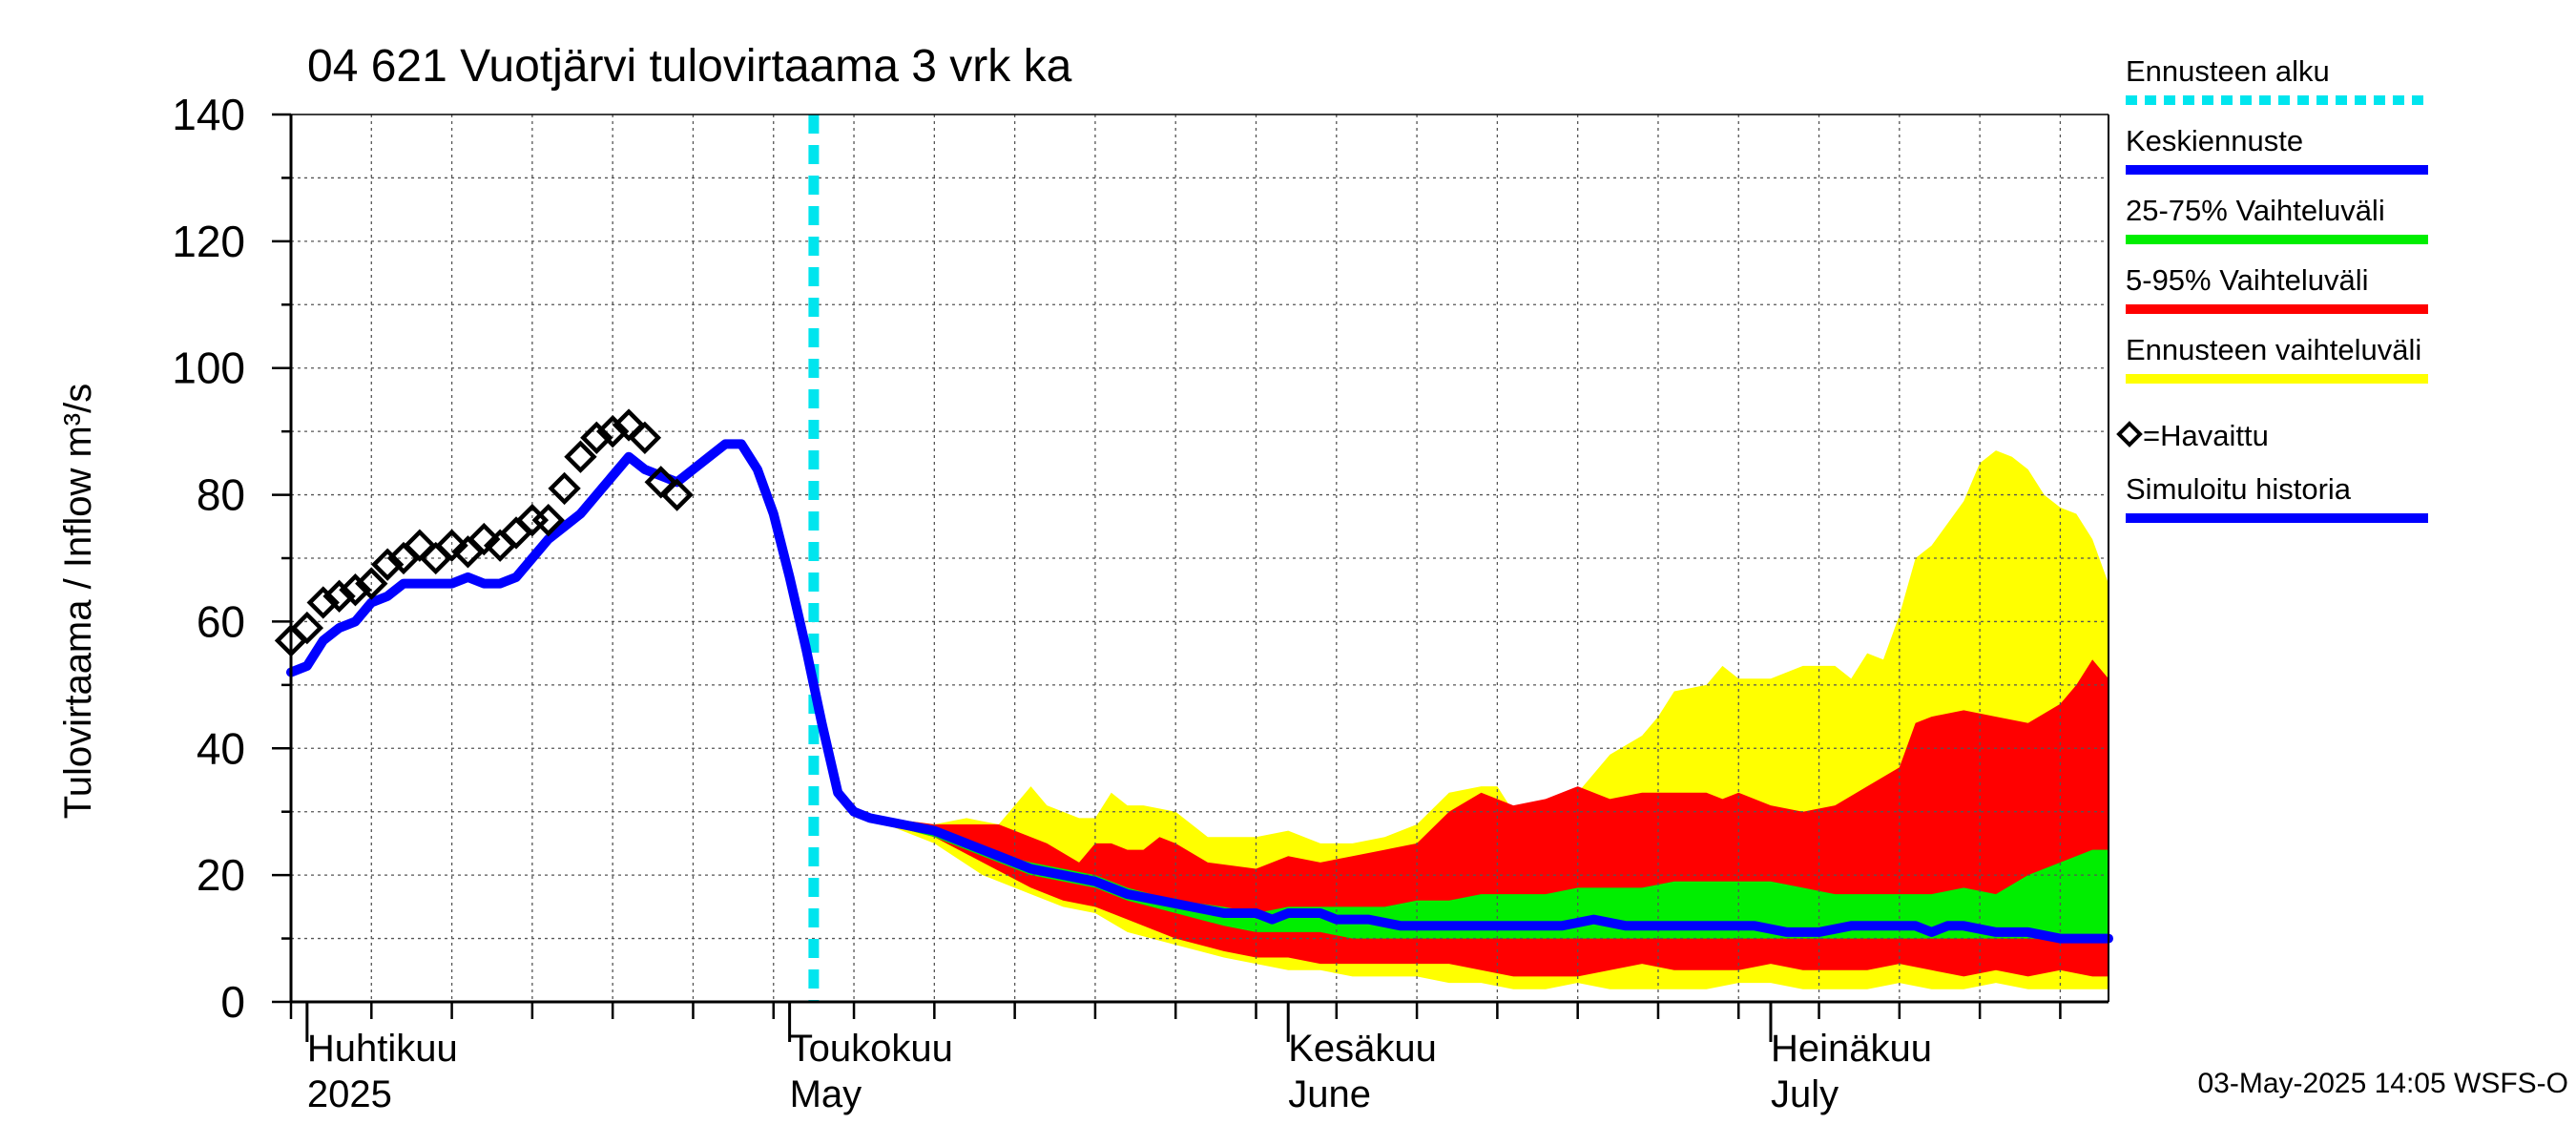 This screenshot has width=2576, height=1145. What do you see at coordinates (1329, 1094) in the screenshot?
I see `x-month-sublabel: June` at bounding box center [1329, 1094].